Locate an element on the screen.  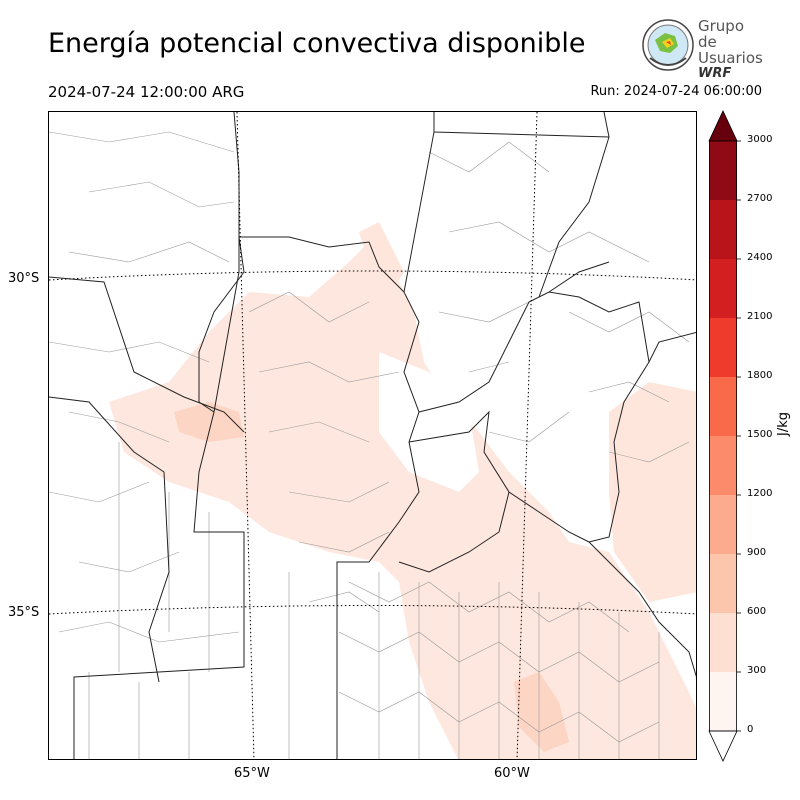
colorbar-tick-label: 1800 is located at coordinates (760, 375).